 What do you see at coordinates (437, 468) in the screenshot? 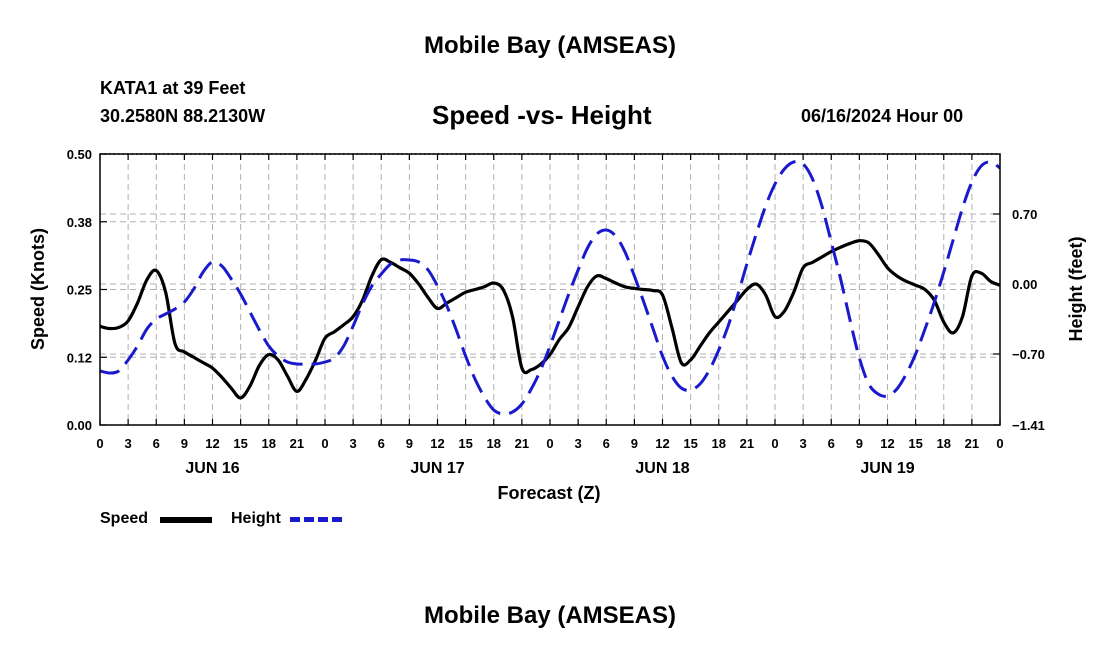
I see `x-day-label: JUN 17` at bounding box center [437, 468].